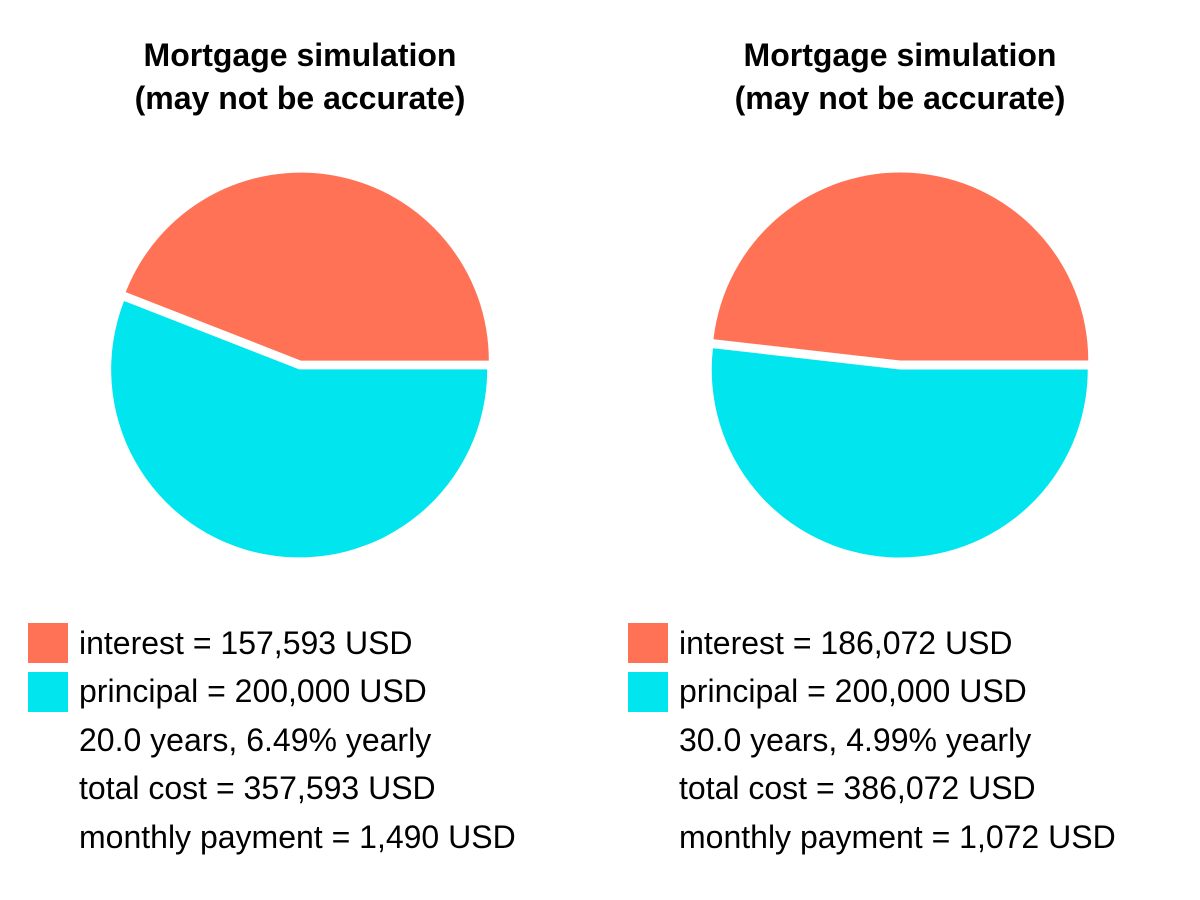  Describe the element at coordinates (297, 836) in the screenshot. I see `legend-label-monthly-payment: monthly payment = 1,490 USD` at that location.